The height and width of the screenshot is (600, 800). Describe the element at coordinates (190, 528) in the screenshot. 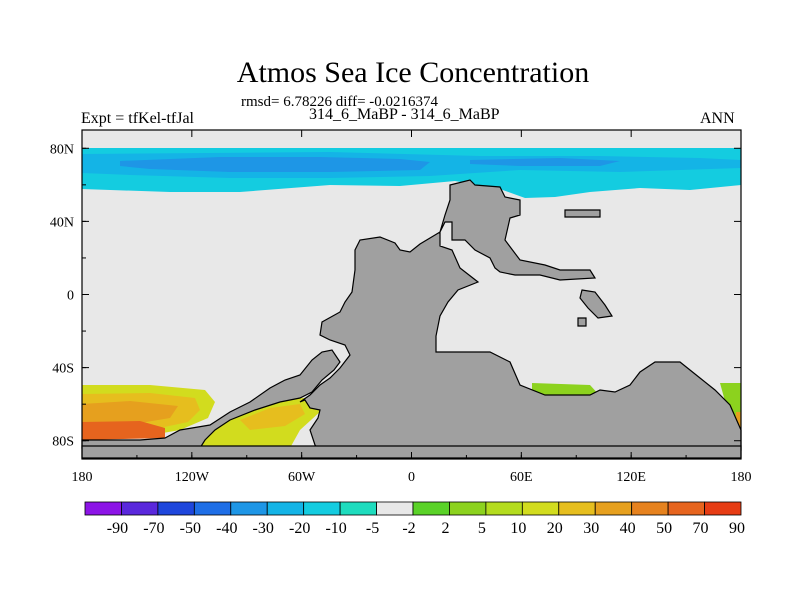

I see `colorbar-label: -50` at that location.